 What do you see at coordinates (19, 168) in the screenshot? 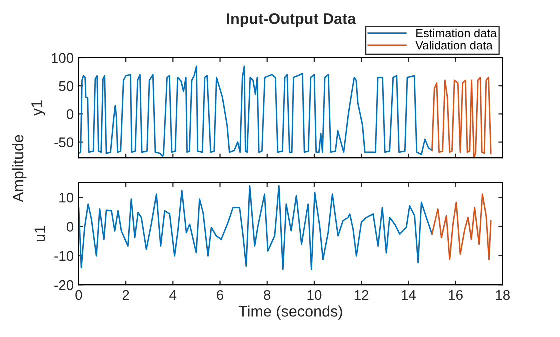
I see `text: Amplitude` at bounding box center [19, 168].